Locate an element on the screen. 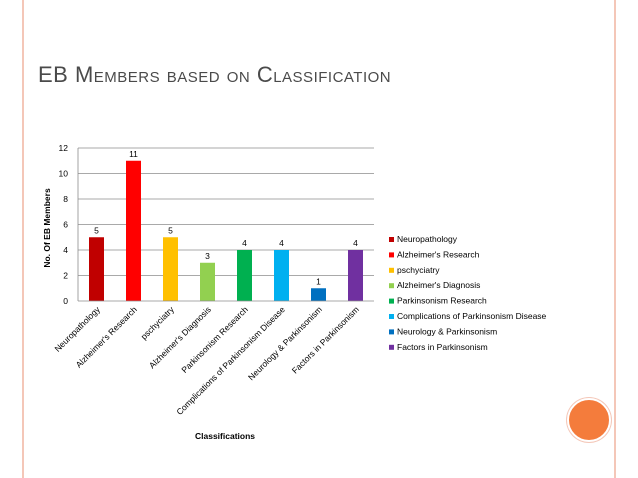 This screenshot has height=478, width=638. legend-label: Neuropathology is located at coordinates (427, 239).